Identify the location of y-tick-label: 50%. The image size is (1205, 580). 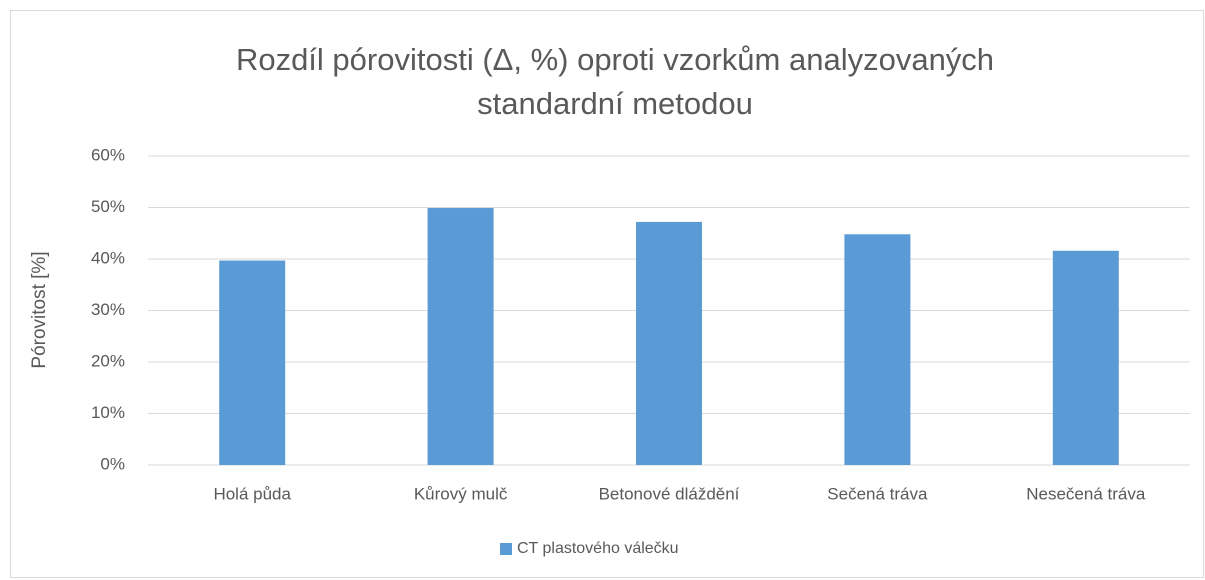
(108, 206).